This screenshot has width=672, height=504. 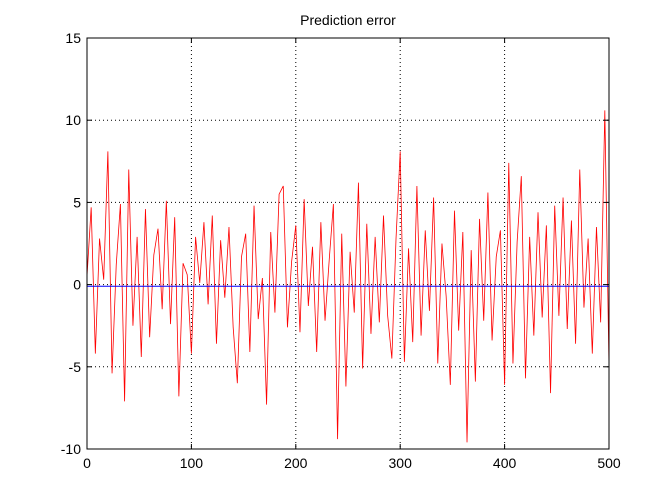 What do you see at coordinates (348, 20) in the screenshot?
I see `chart-title: Prediction error` at bounding box center [348, 20].